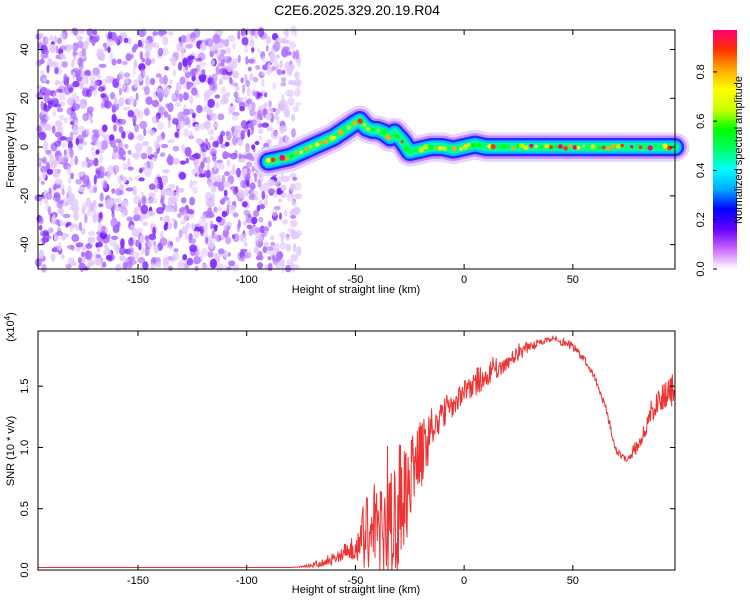 Image resolution: width=750 pixels, height=600 pixels. I want to click on colorbar-tick-label: 0.8, so click(701, 71).